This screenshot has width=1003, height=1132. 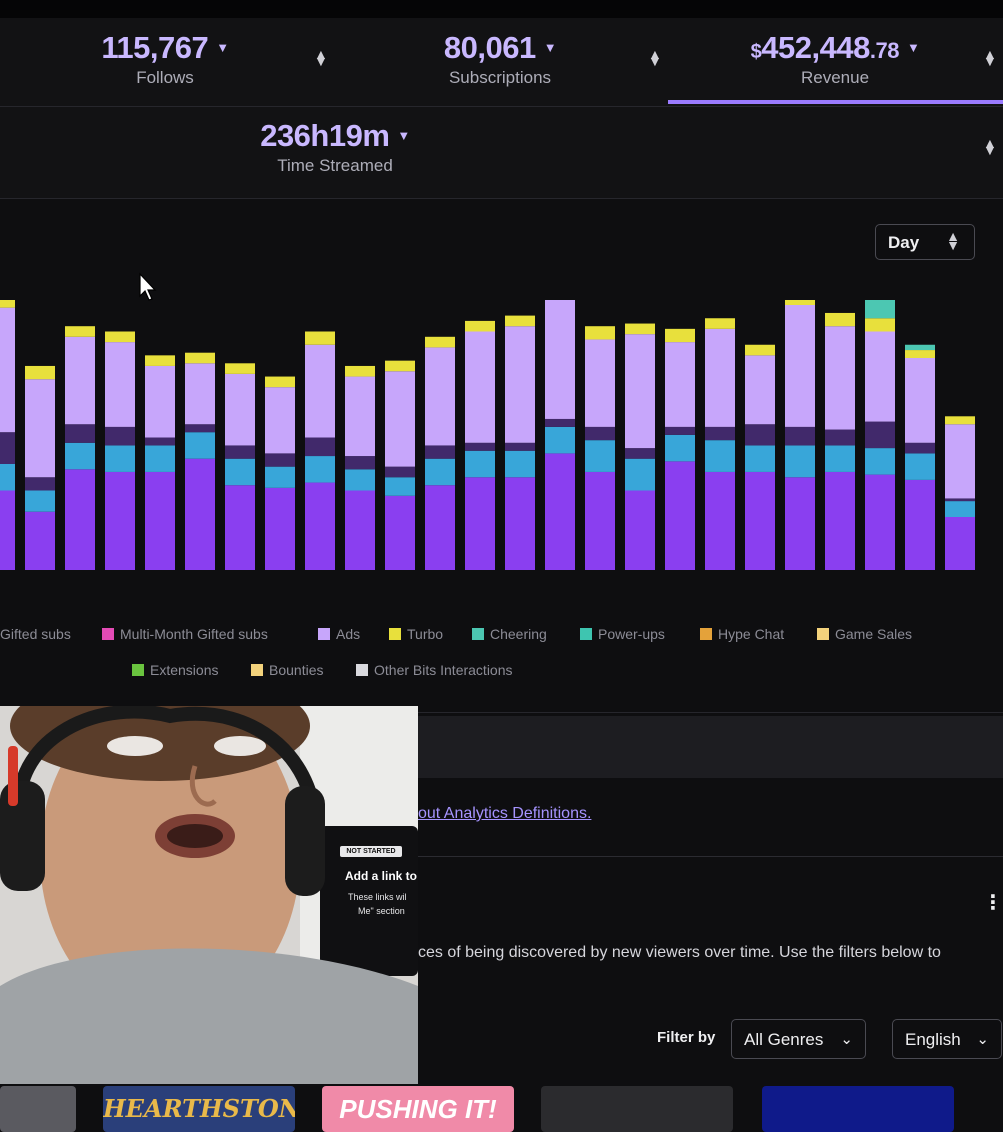 I want to click on legend-item-other-bits: Other Bits Interactions, so click(x=434, y=670).